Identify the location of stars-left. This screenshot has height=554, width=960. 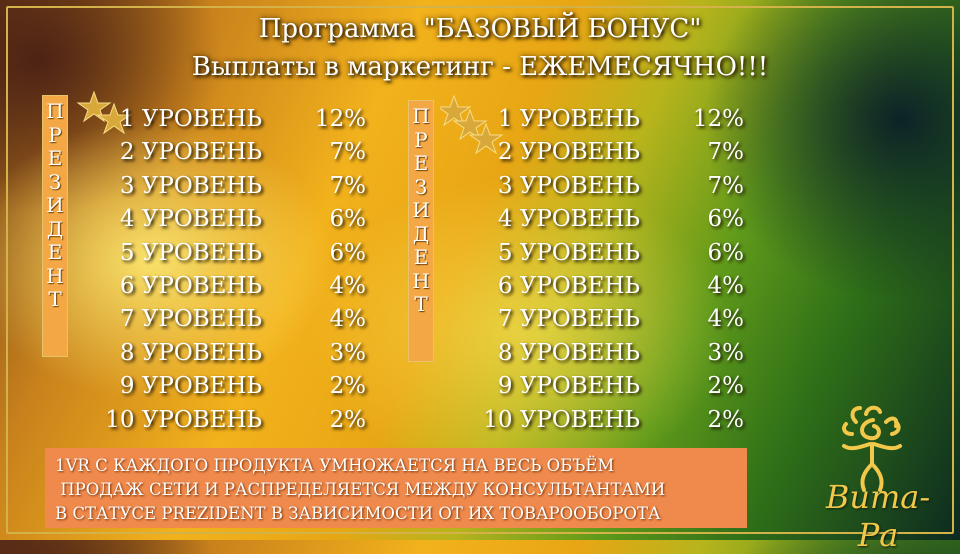
(104, 112).